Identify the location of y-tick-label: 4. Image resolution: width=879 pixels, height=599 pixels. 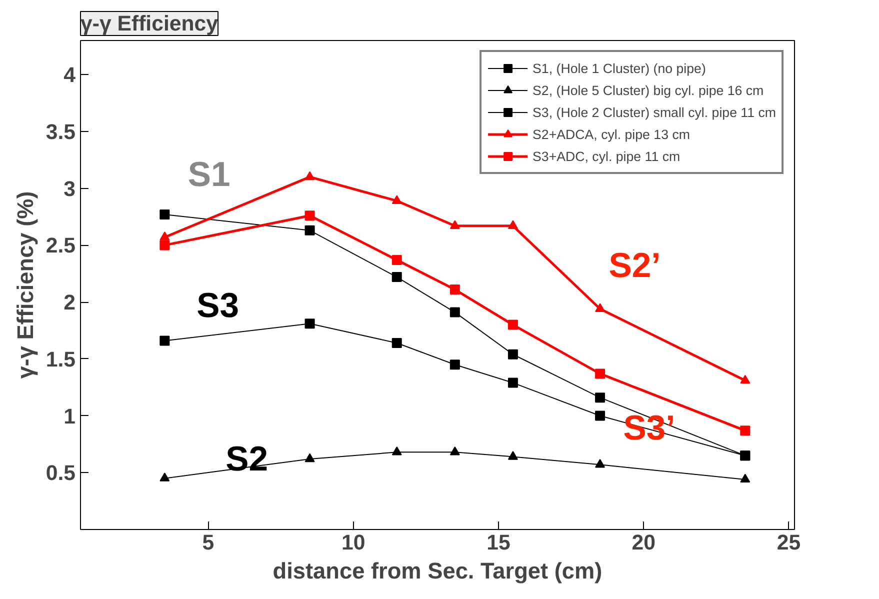
(70, 75).